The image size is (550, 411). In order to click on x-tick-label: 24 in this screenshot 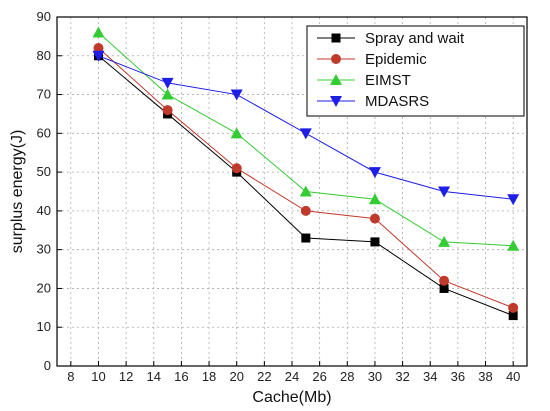, I will do `click(292, 376)`.